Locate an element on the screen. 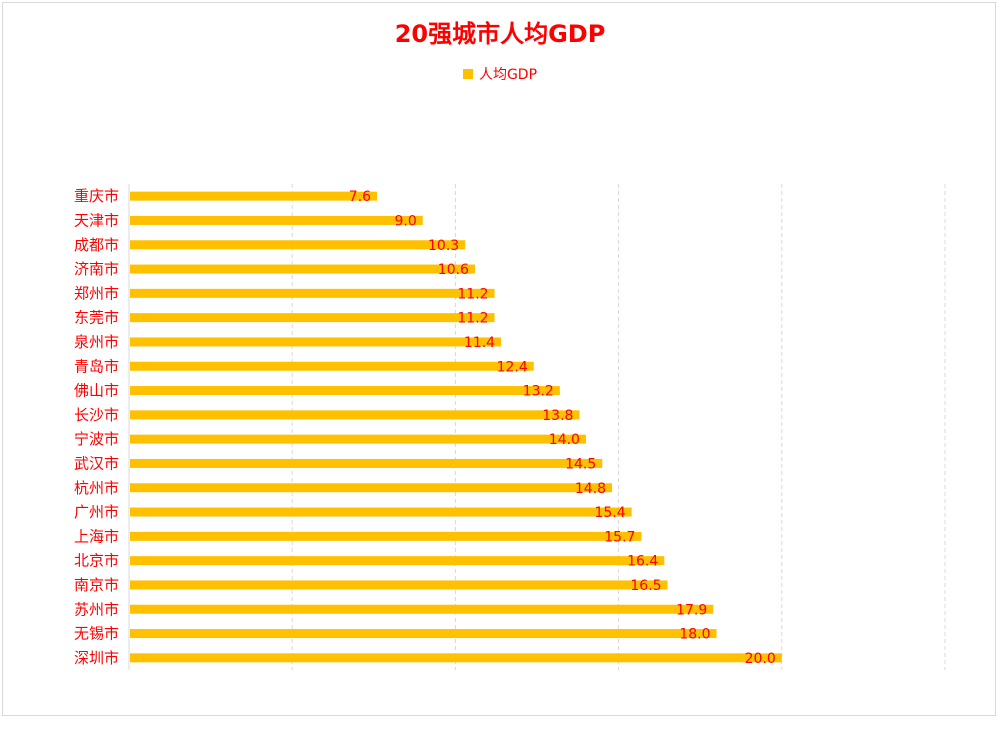 The image size is (1000, 730). data-label: 9.0 is located at coordinates (405, 221).